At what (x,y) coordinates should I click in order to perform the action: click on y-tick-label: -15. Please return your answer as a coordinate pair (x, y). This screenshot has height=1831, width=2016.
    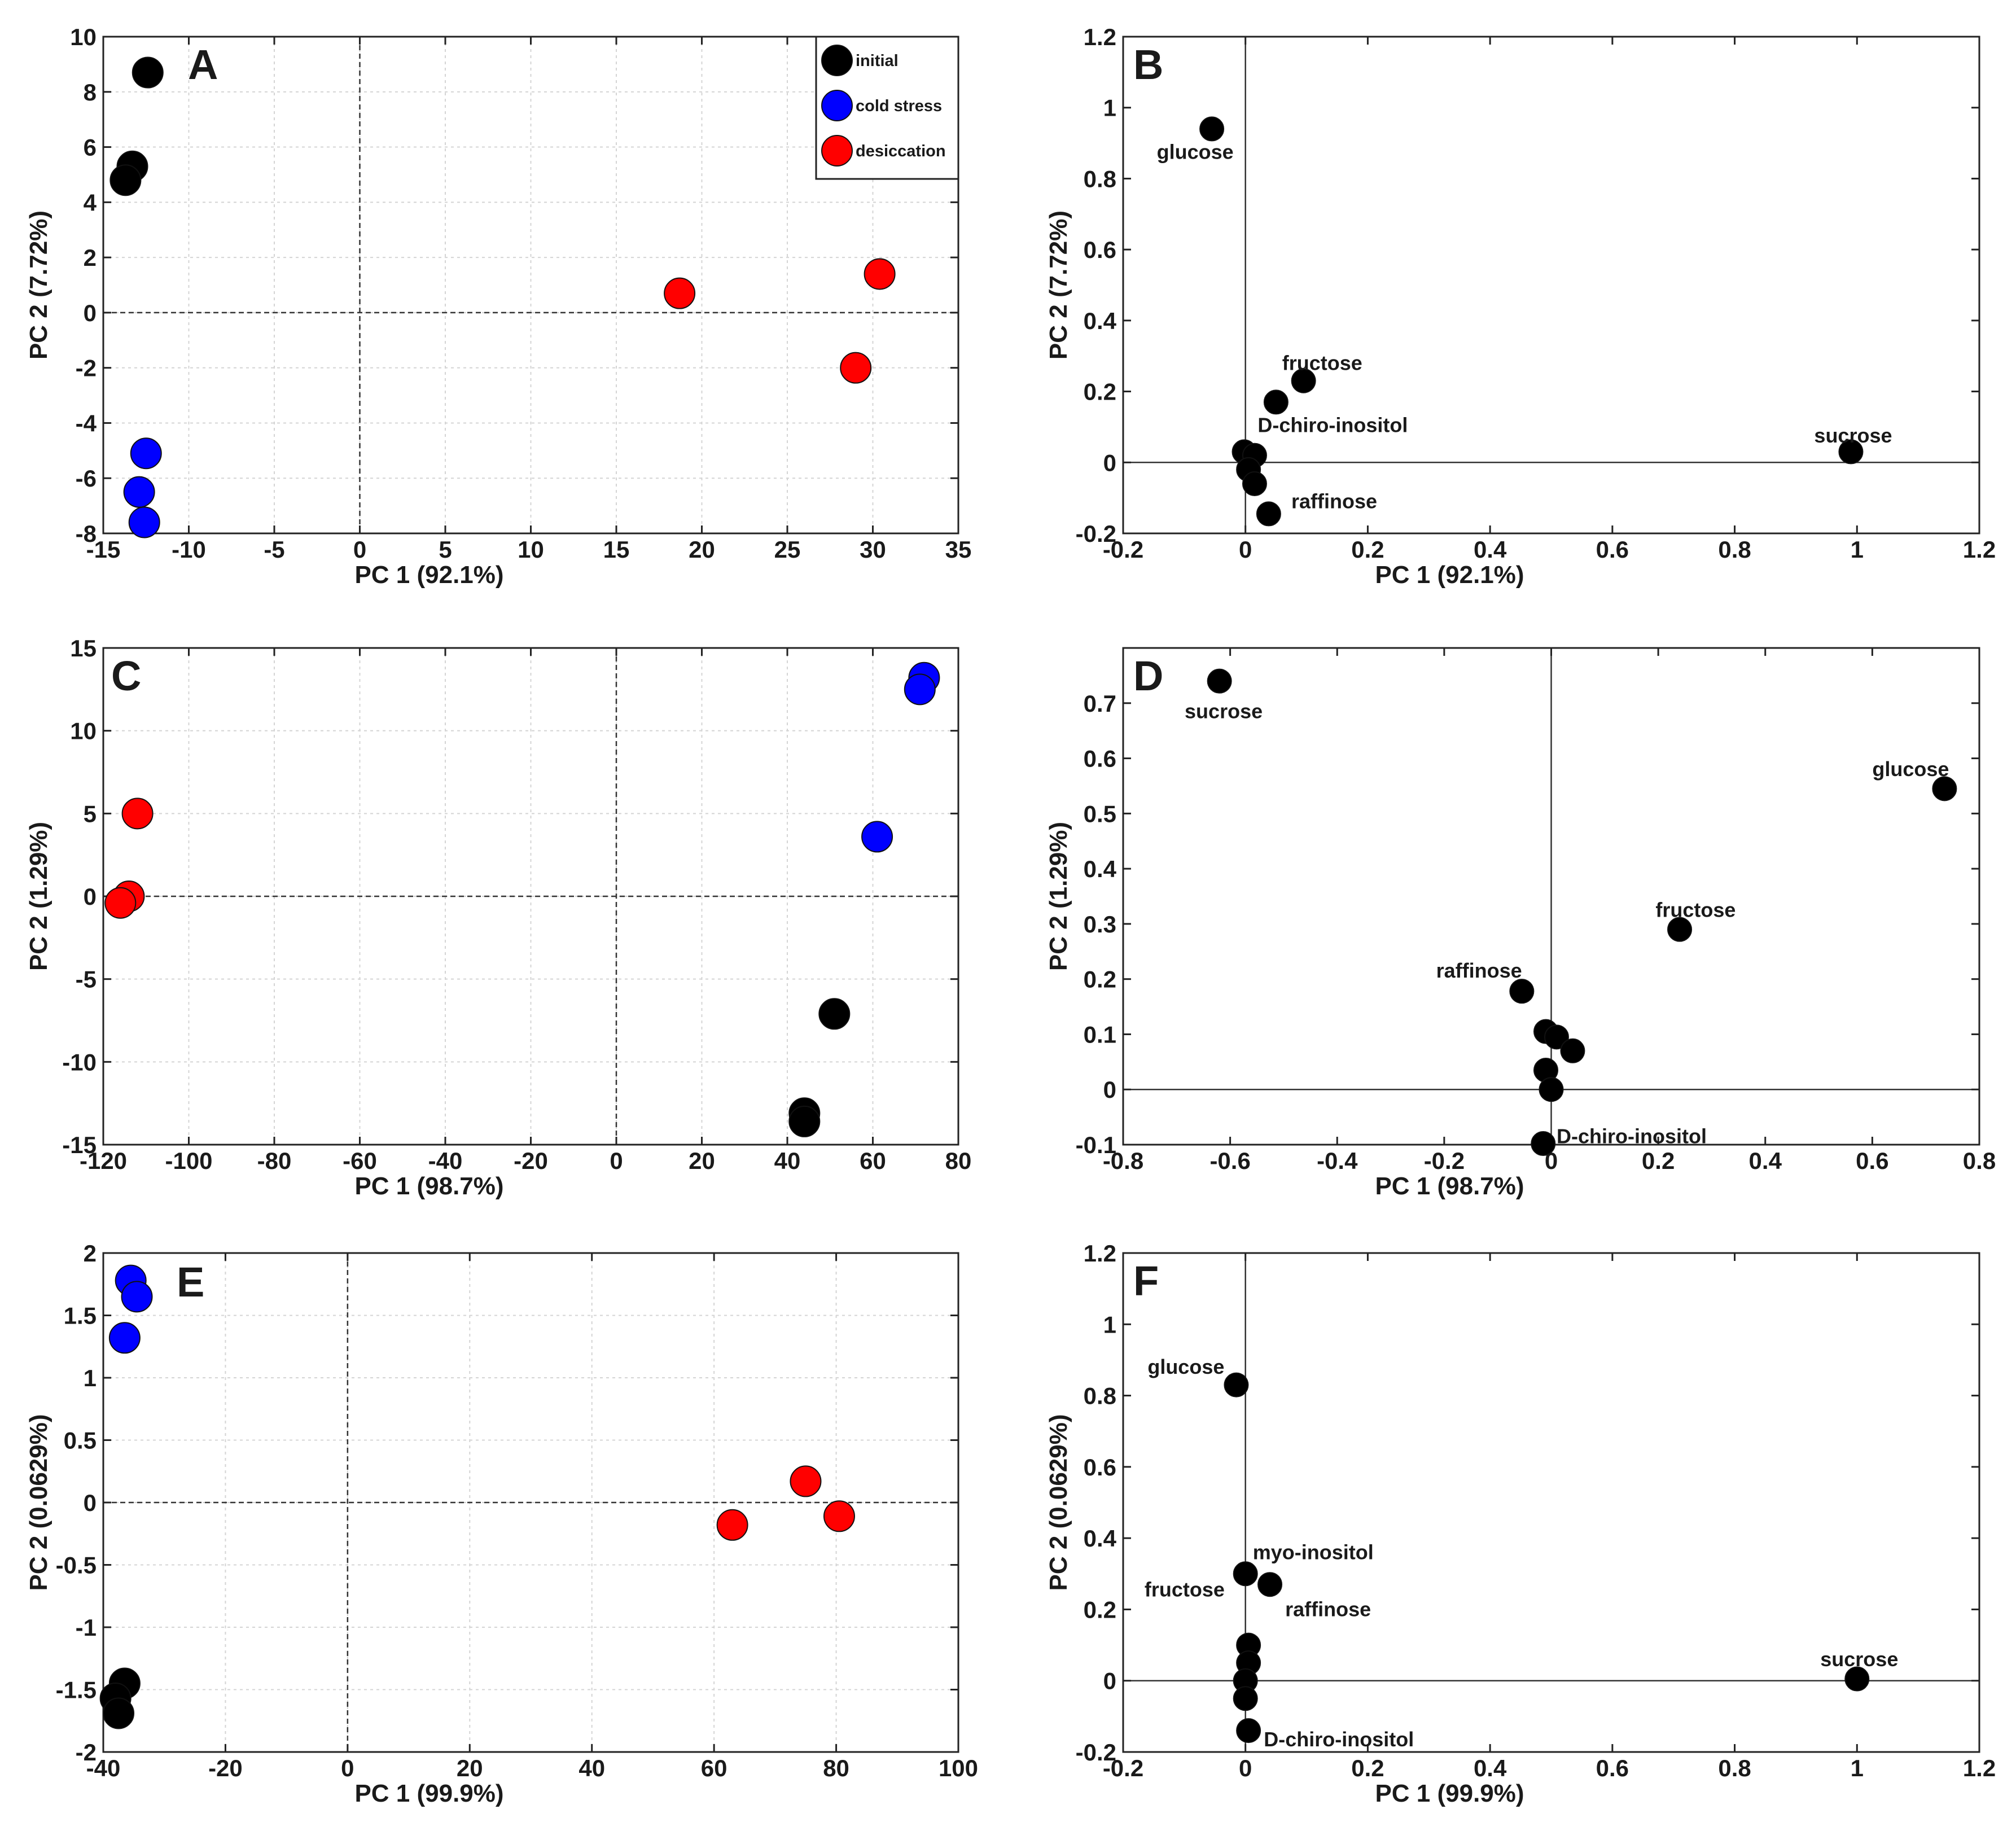
    Looking at the image, I should click on (79, 1145).